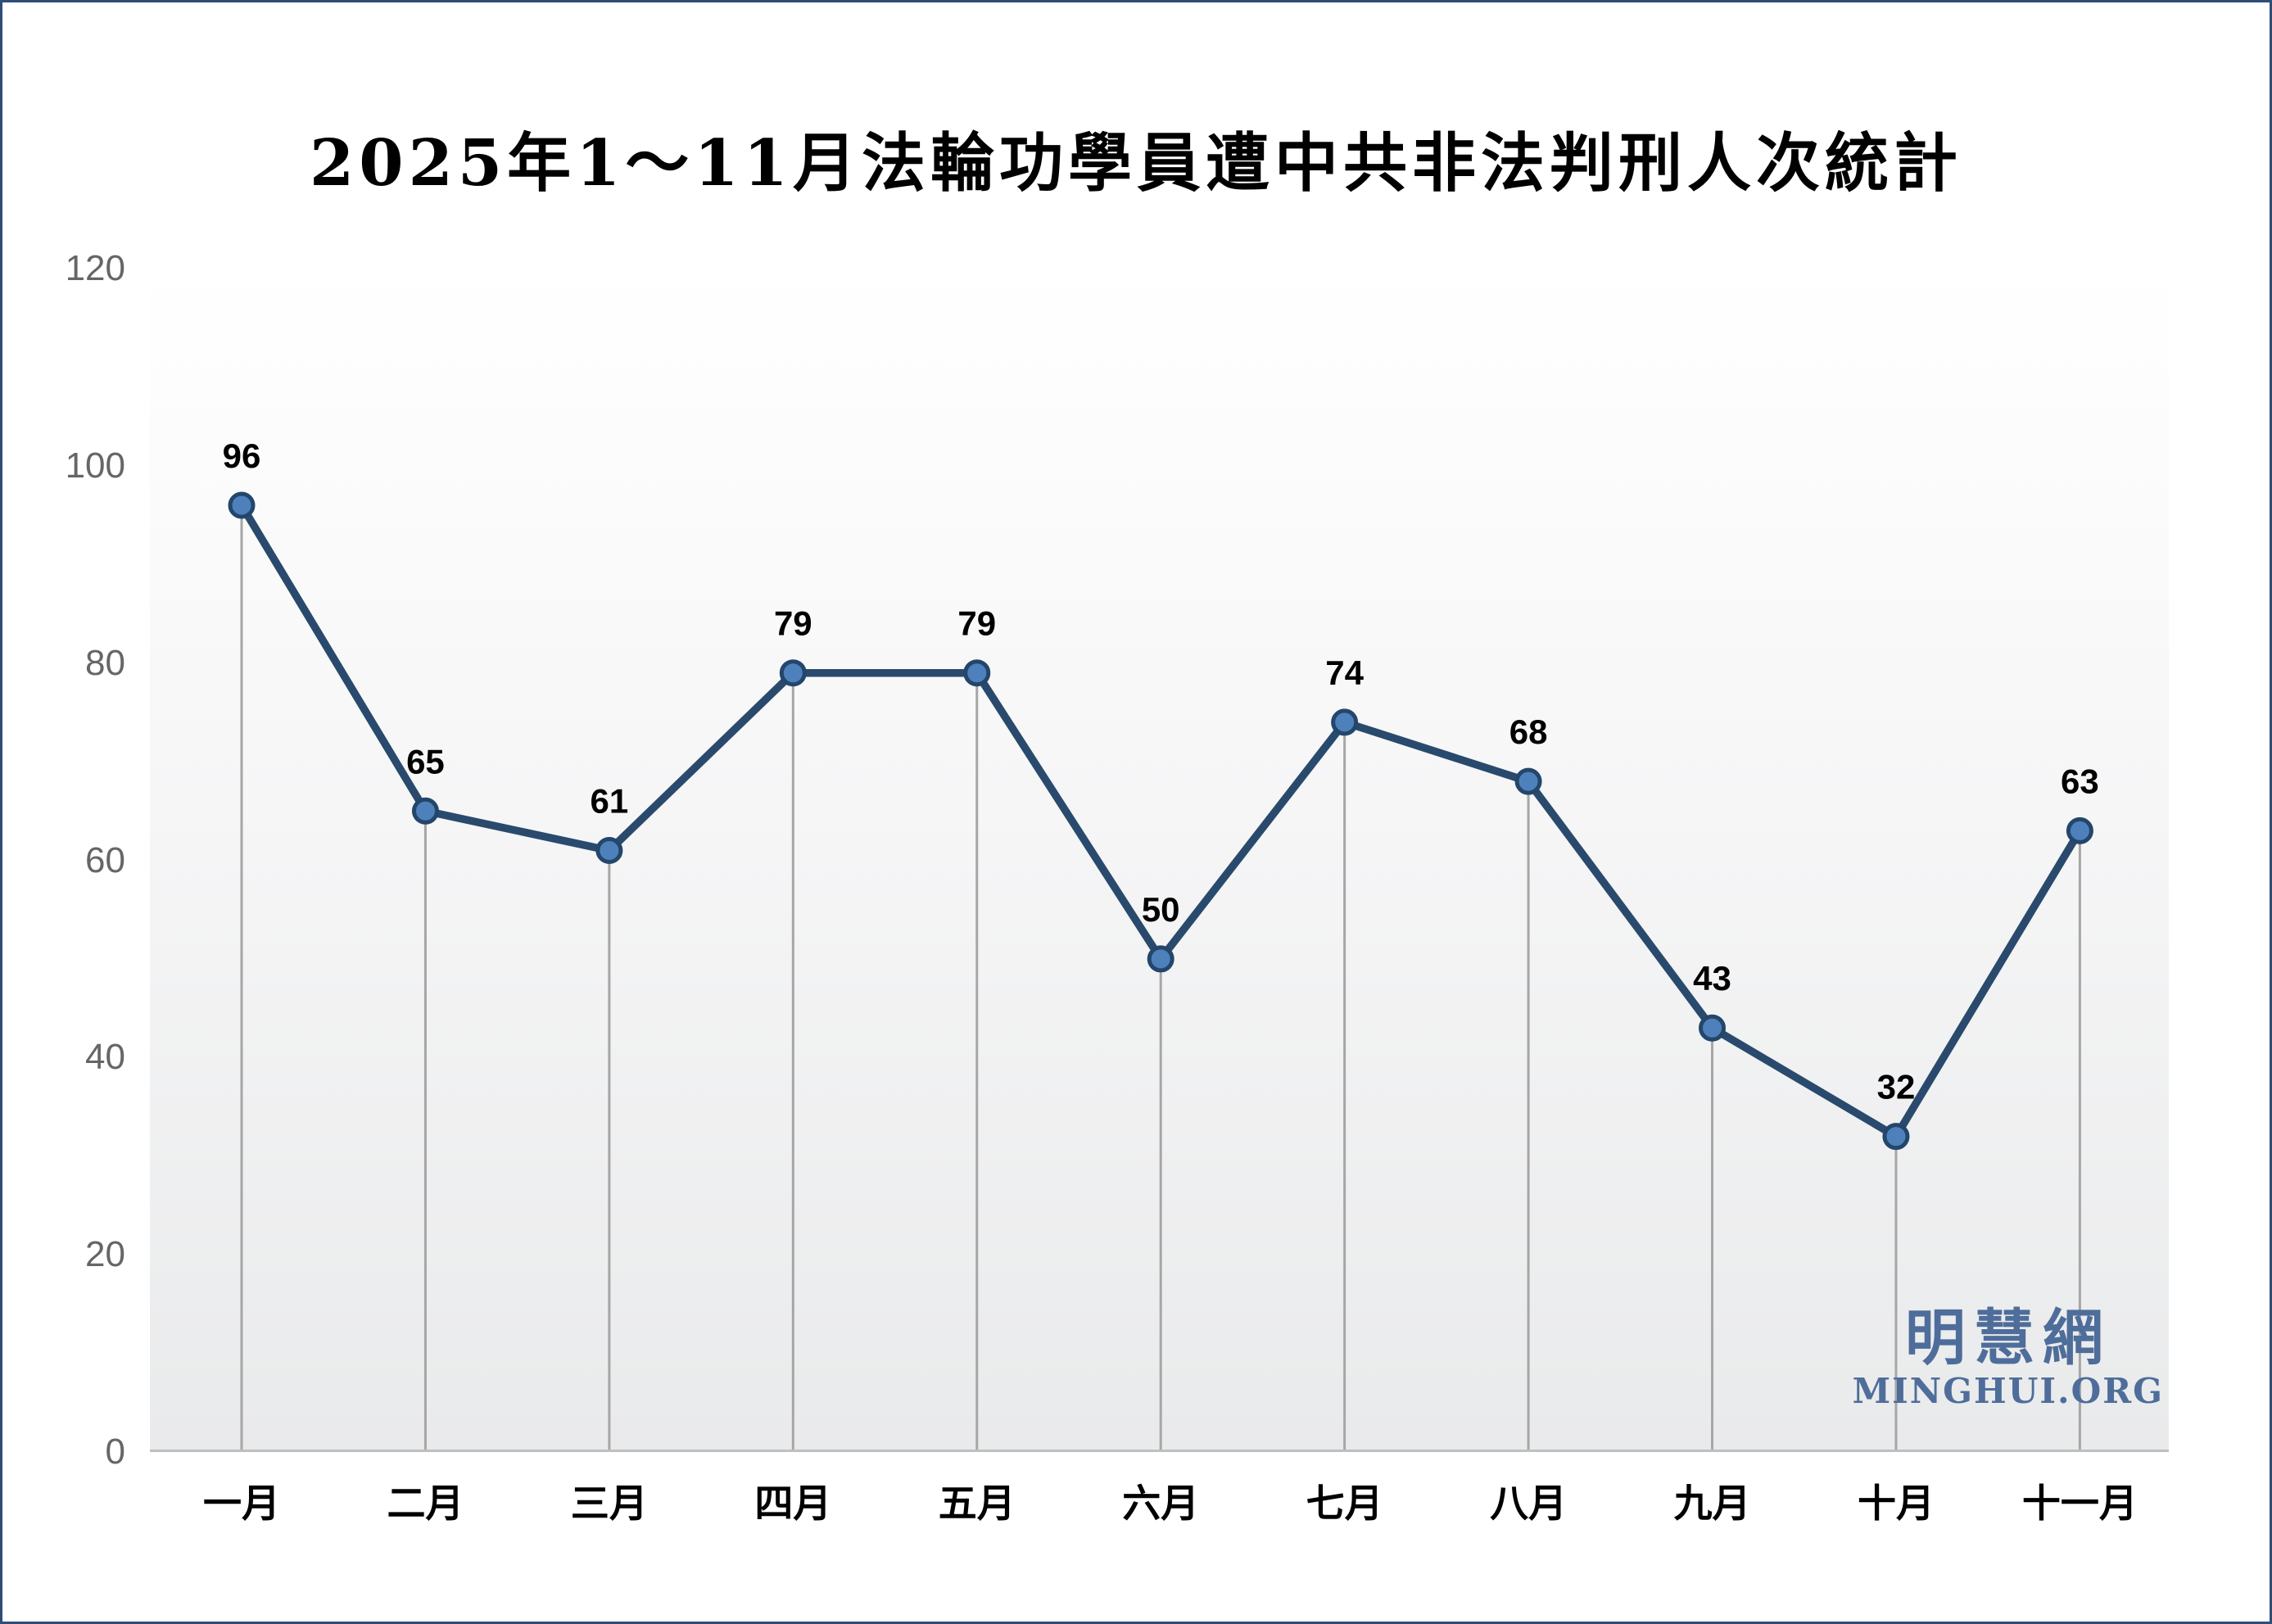  What do you see at coordinates (977, 1505) in the screenshot?
I see `x-category-label: 五月` at bounding box center [977, 1505].